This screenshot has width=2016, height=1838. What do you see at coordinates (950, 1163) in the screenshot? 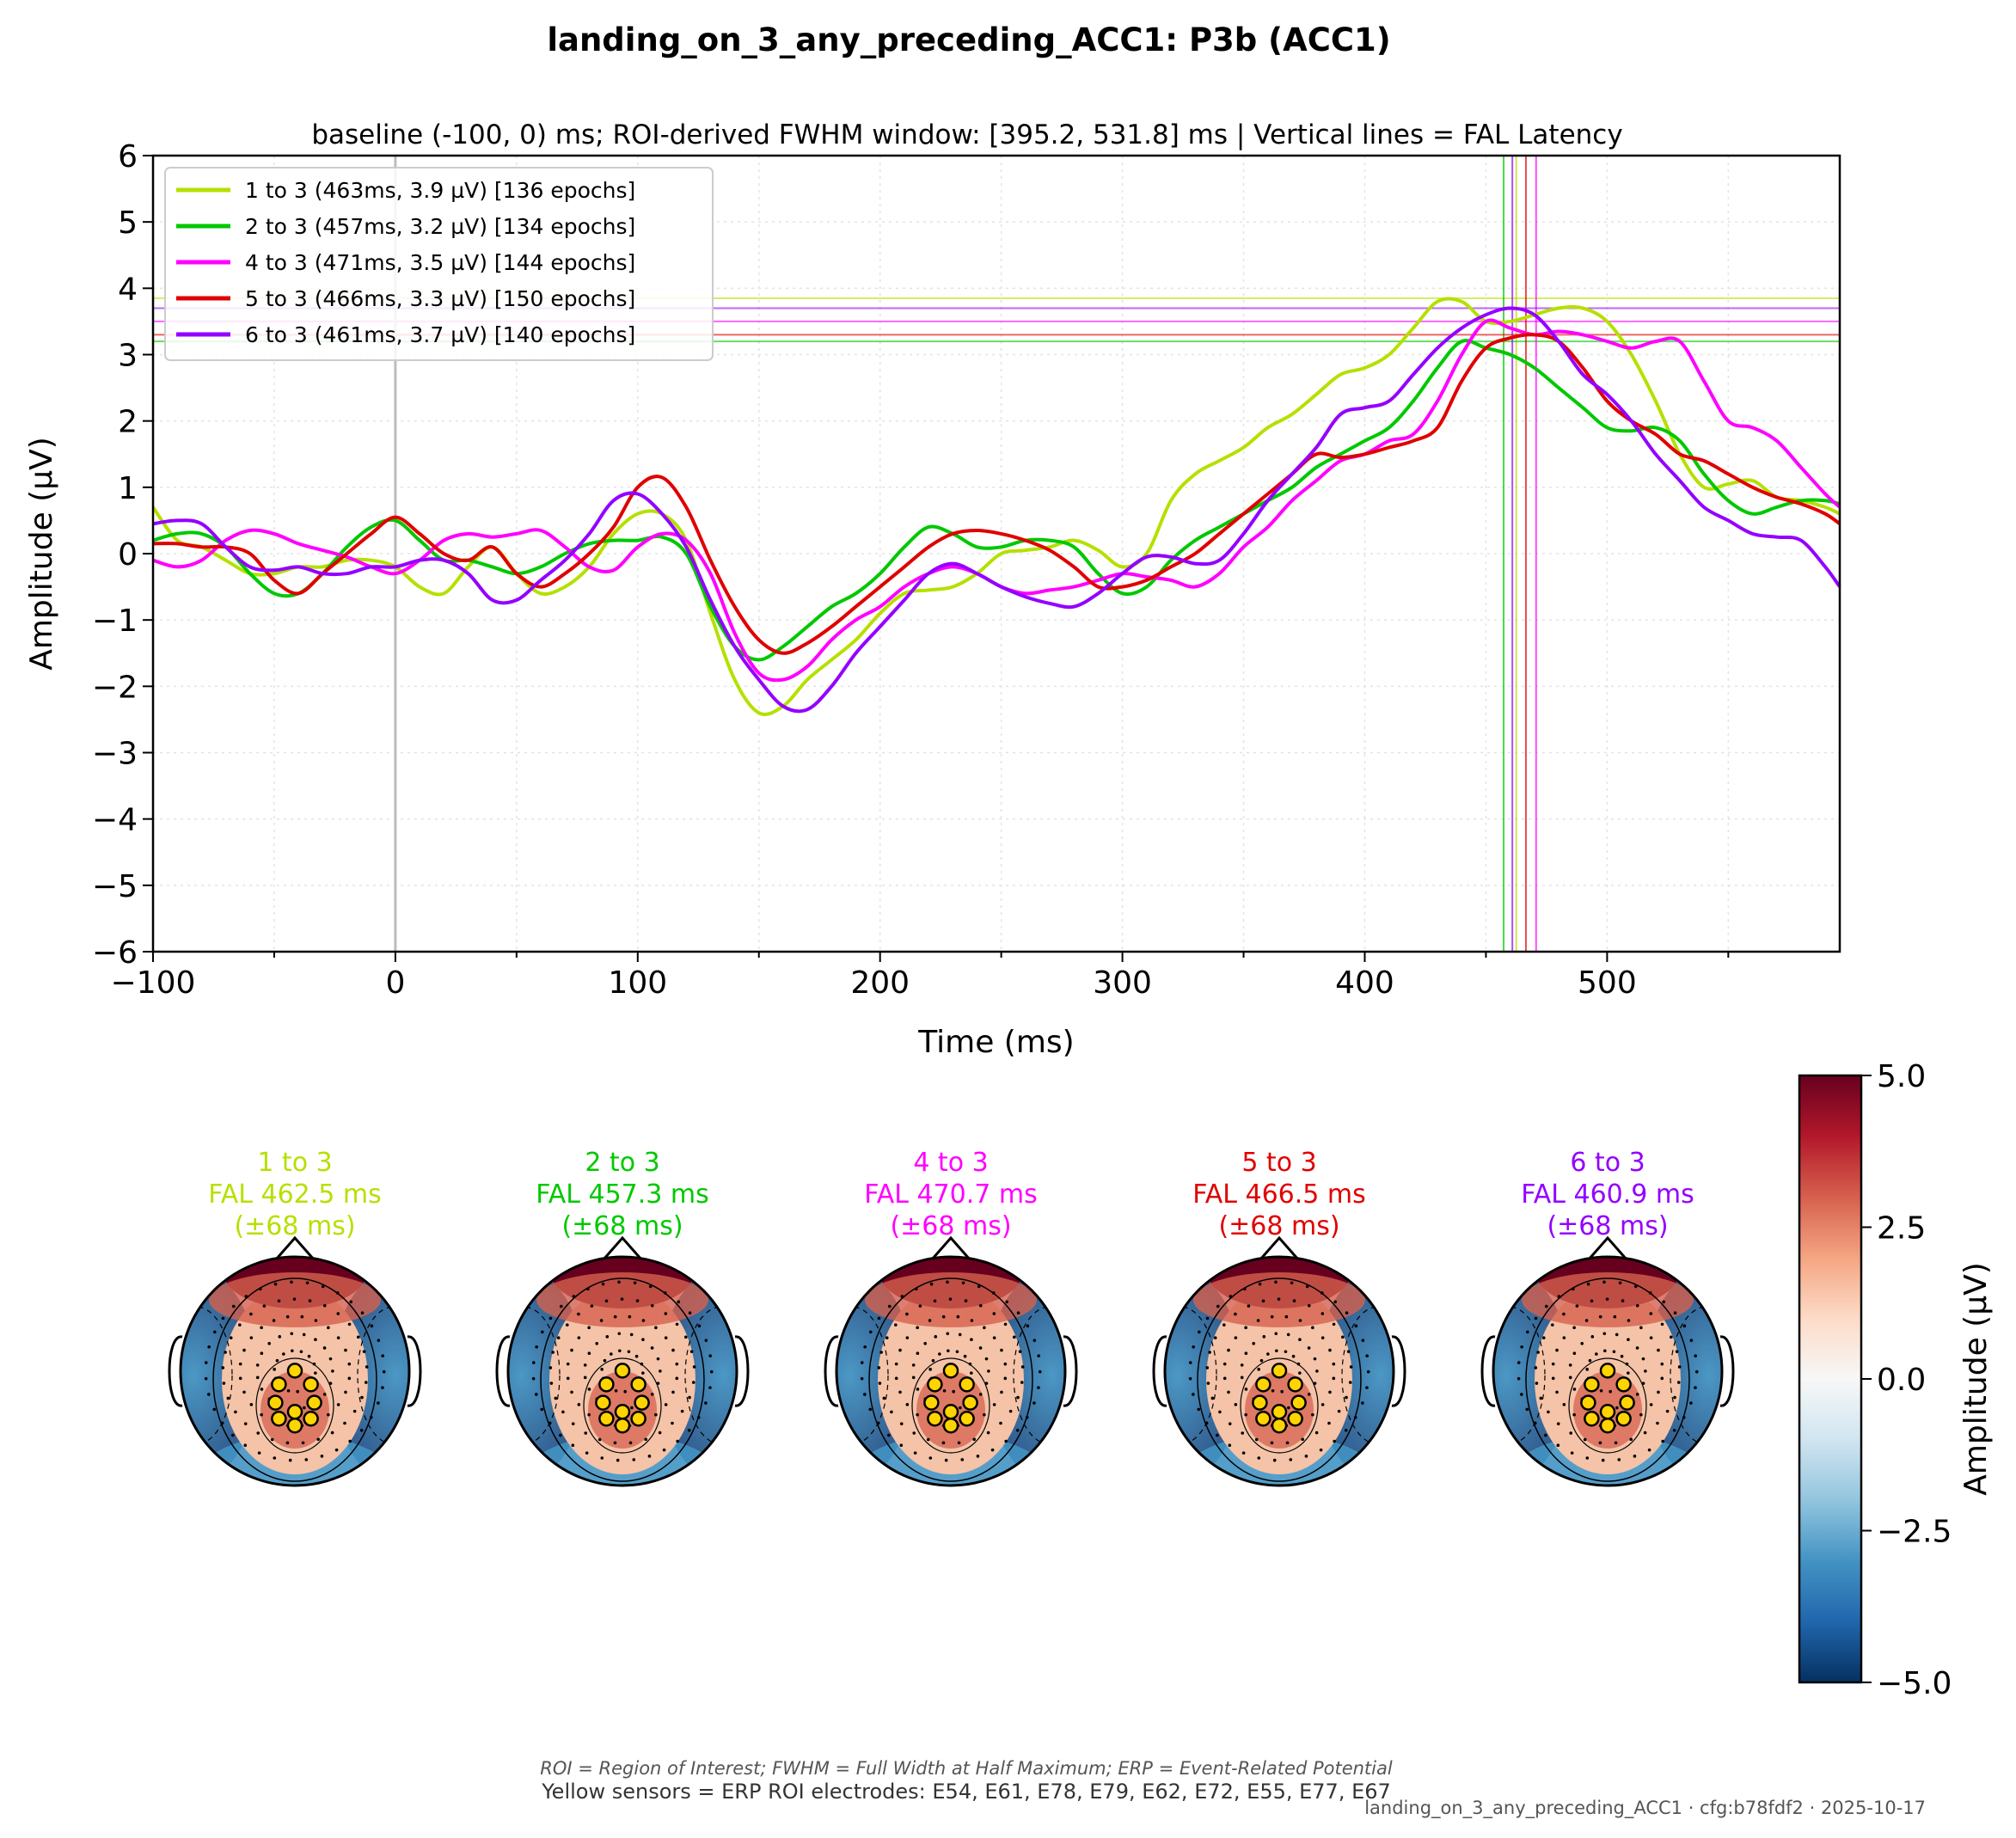
I see `topomap-condition-label: 4 to 3` at bounding box center [950, 1163].